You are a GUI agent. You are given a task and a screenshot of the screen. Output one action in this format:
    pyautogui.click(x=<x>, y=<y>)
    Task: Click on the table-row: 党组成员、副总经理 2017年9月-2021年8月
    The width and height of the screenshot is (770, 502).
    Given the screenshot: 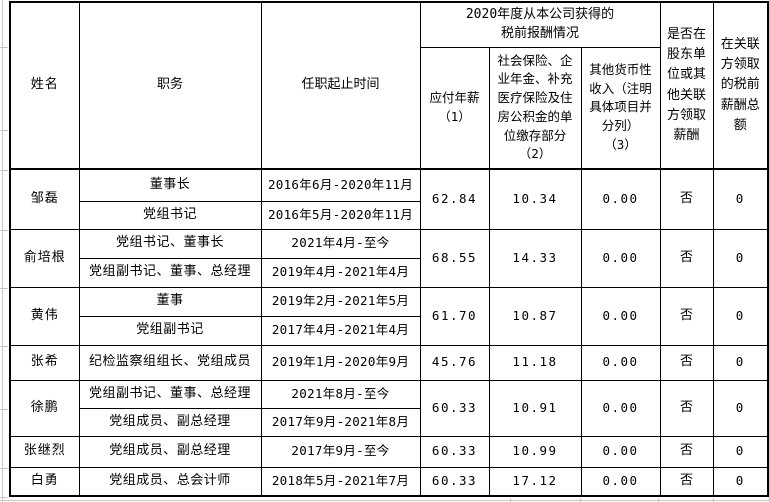 What is the action you would take?
    pyautogui.click(x=389, y=422)
    